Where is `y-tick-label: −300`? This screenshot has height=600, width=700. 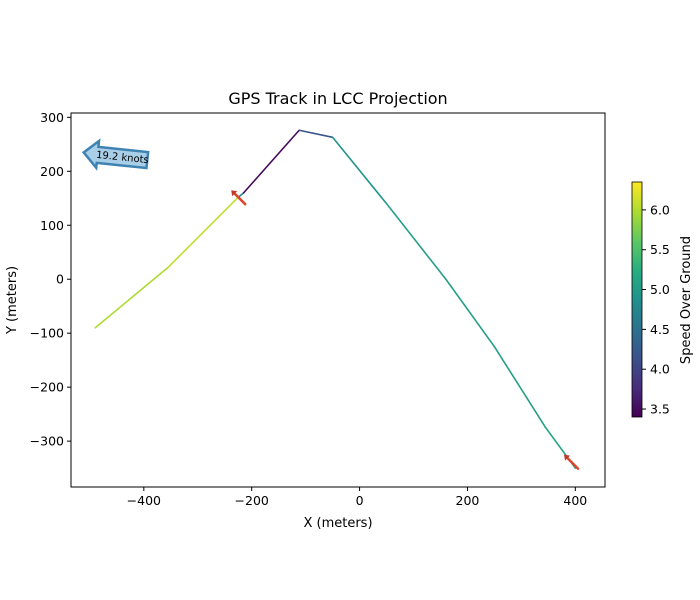 y-tick-label: −300 is located at coordinates (47, 441).